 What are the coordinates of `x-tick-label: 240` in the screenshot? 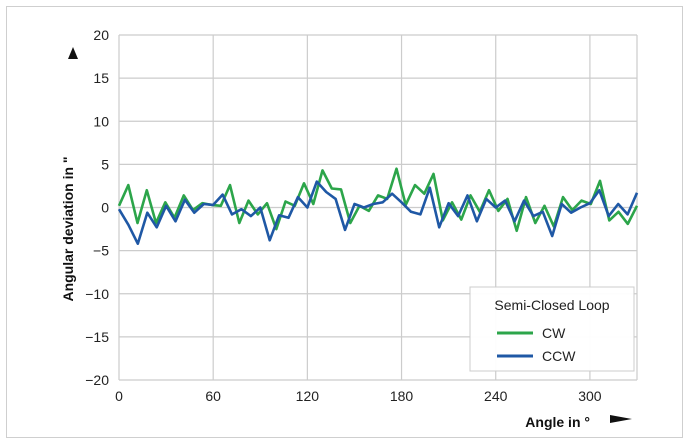 It's located at (496, 396).